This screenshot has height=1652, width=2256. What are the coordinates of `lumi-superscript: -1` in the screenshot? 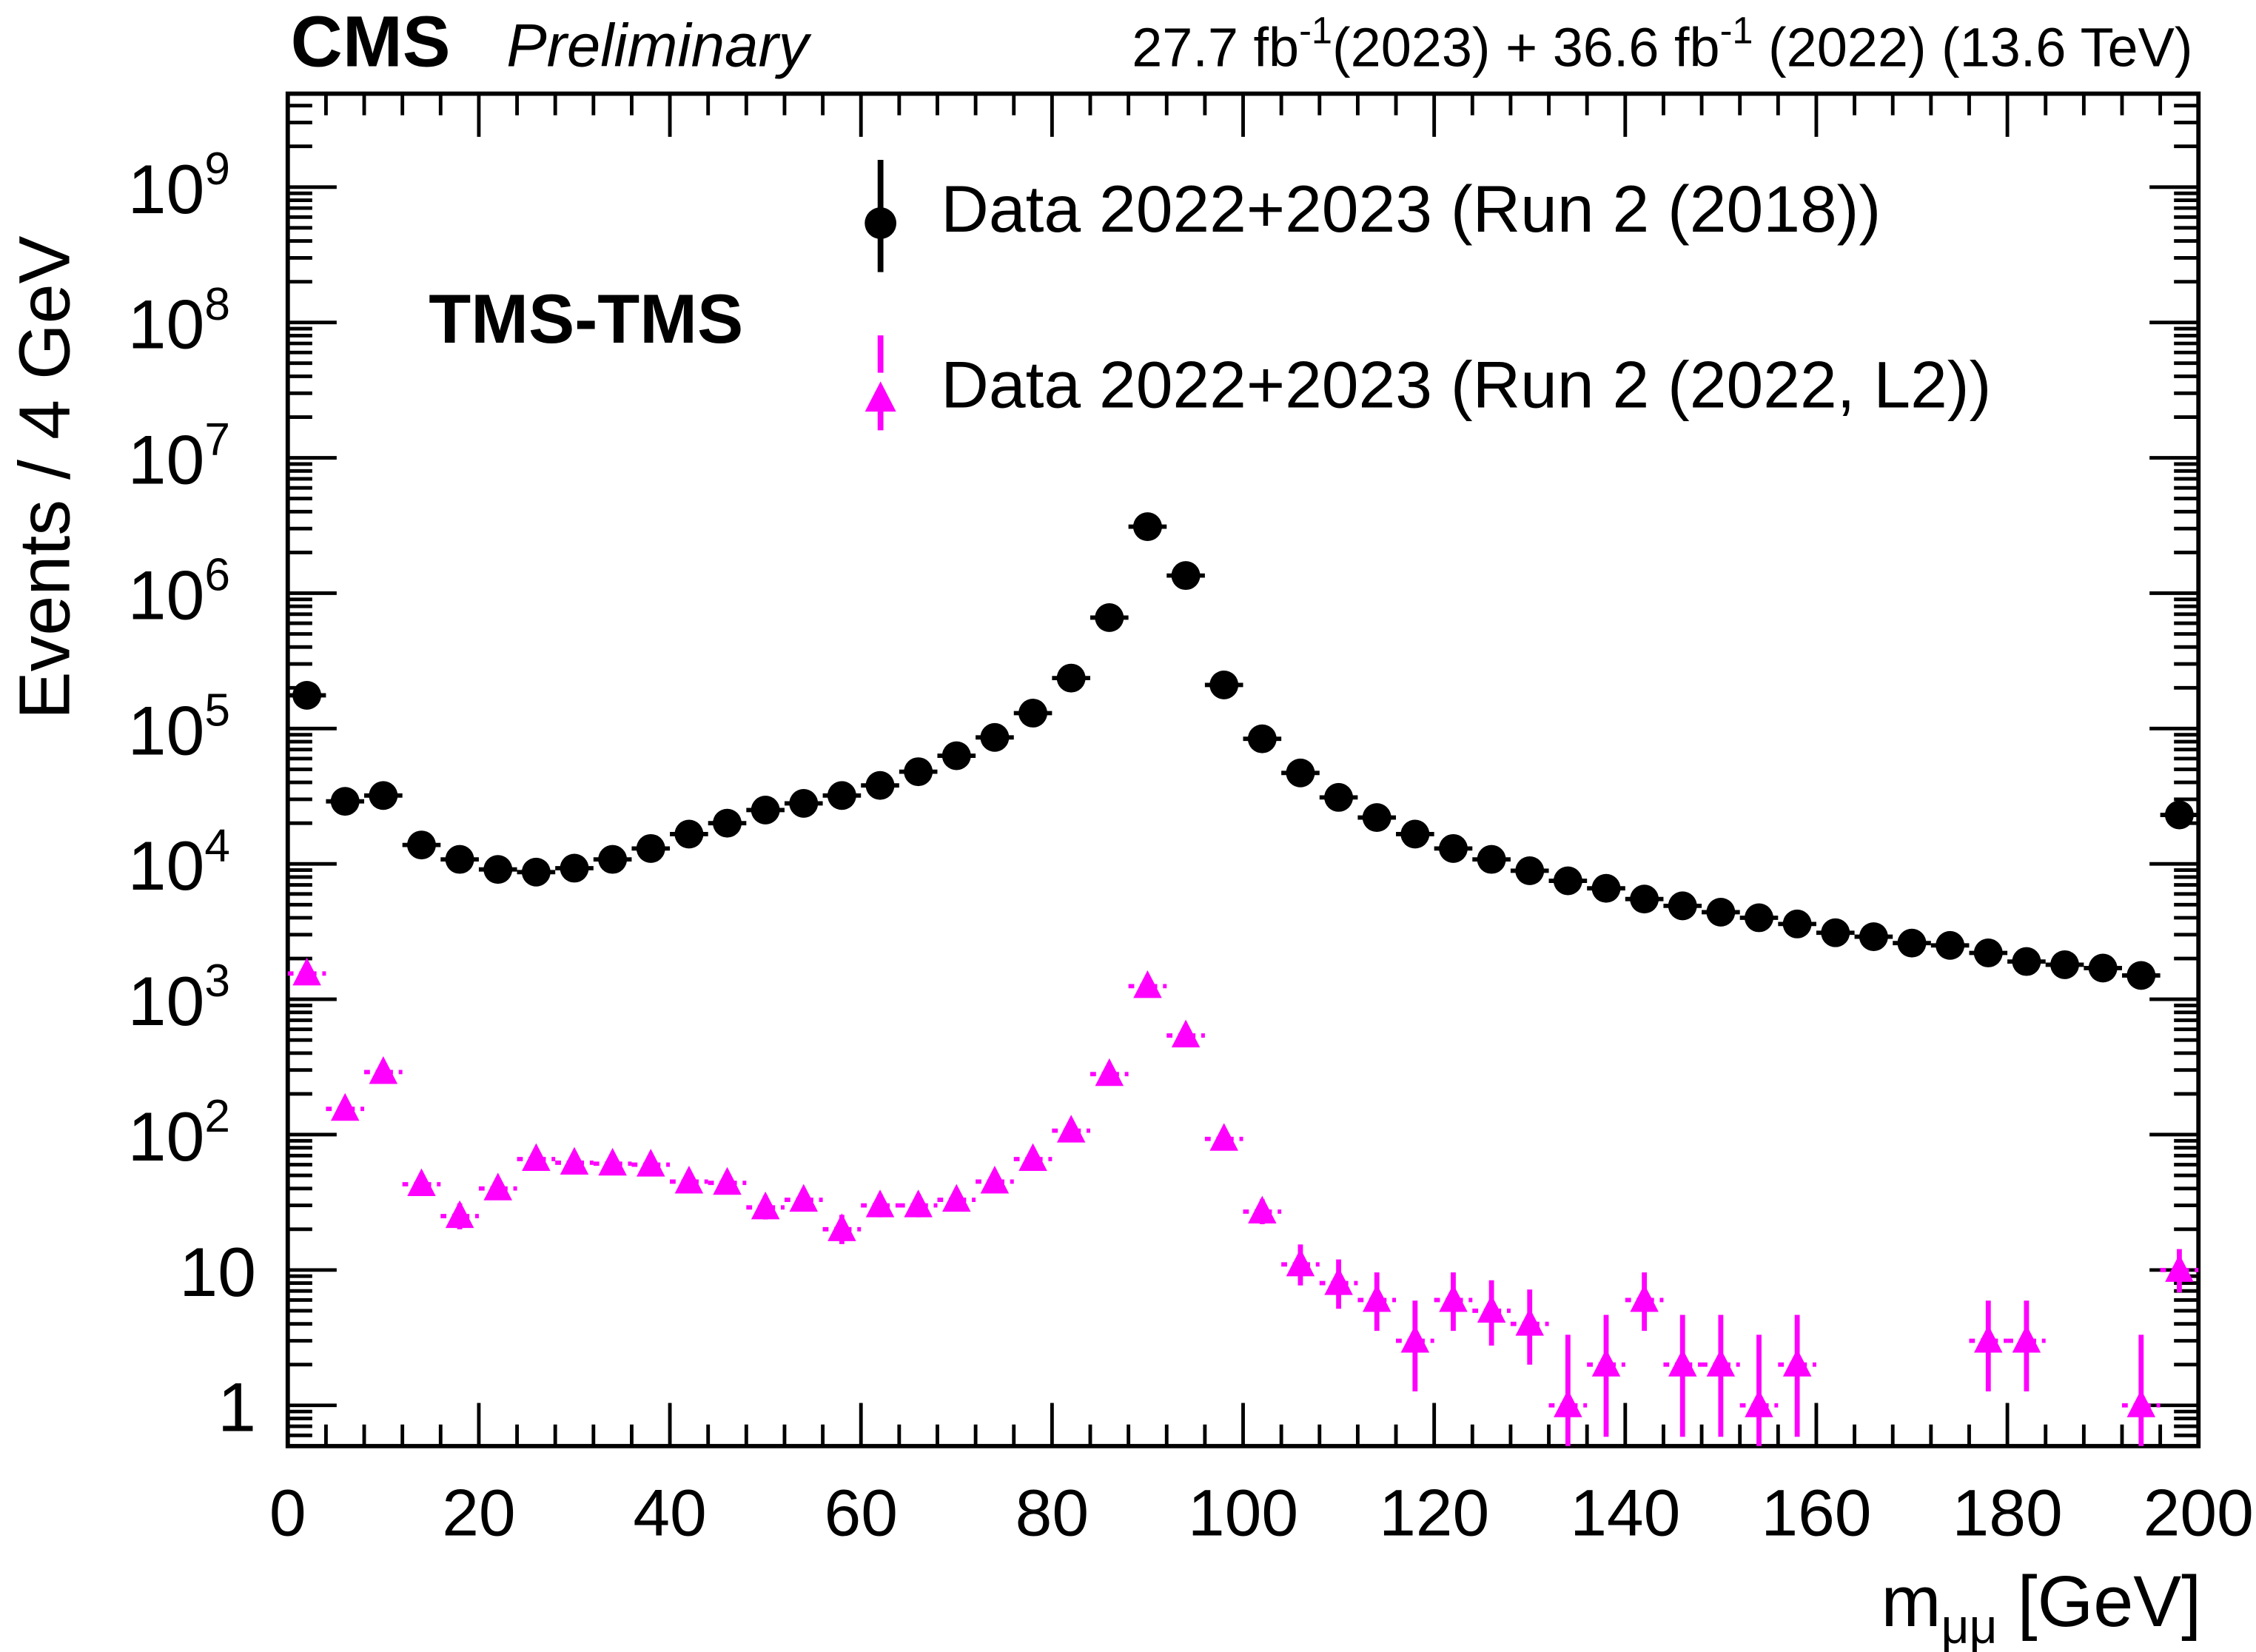 It's located at (1736, 31).